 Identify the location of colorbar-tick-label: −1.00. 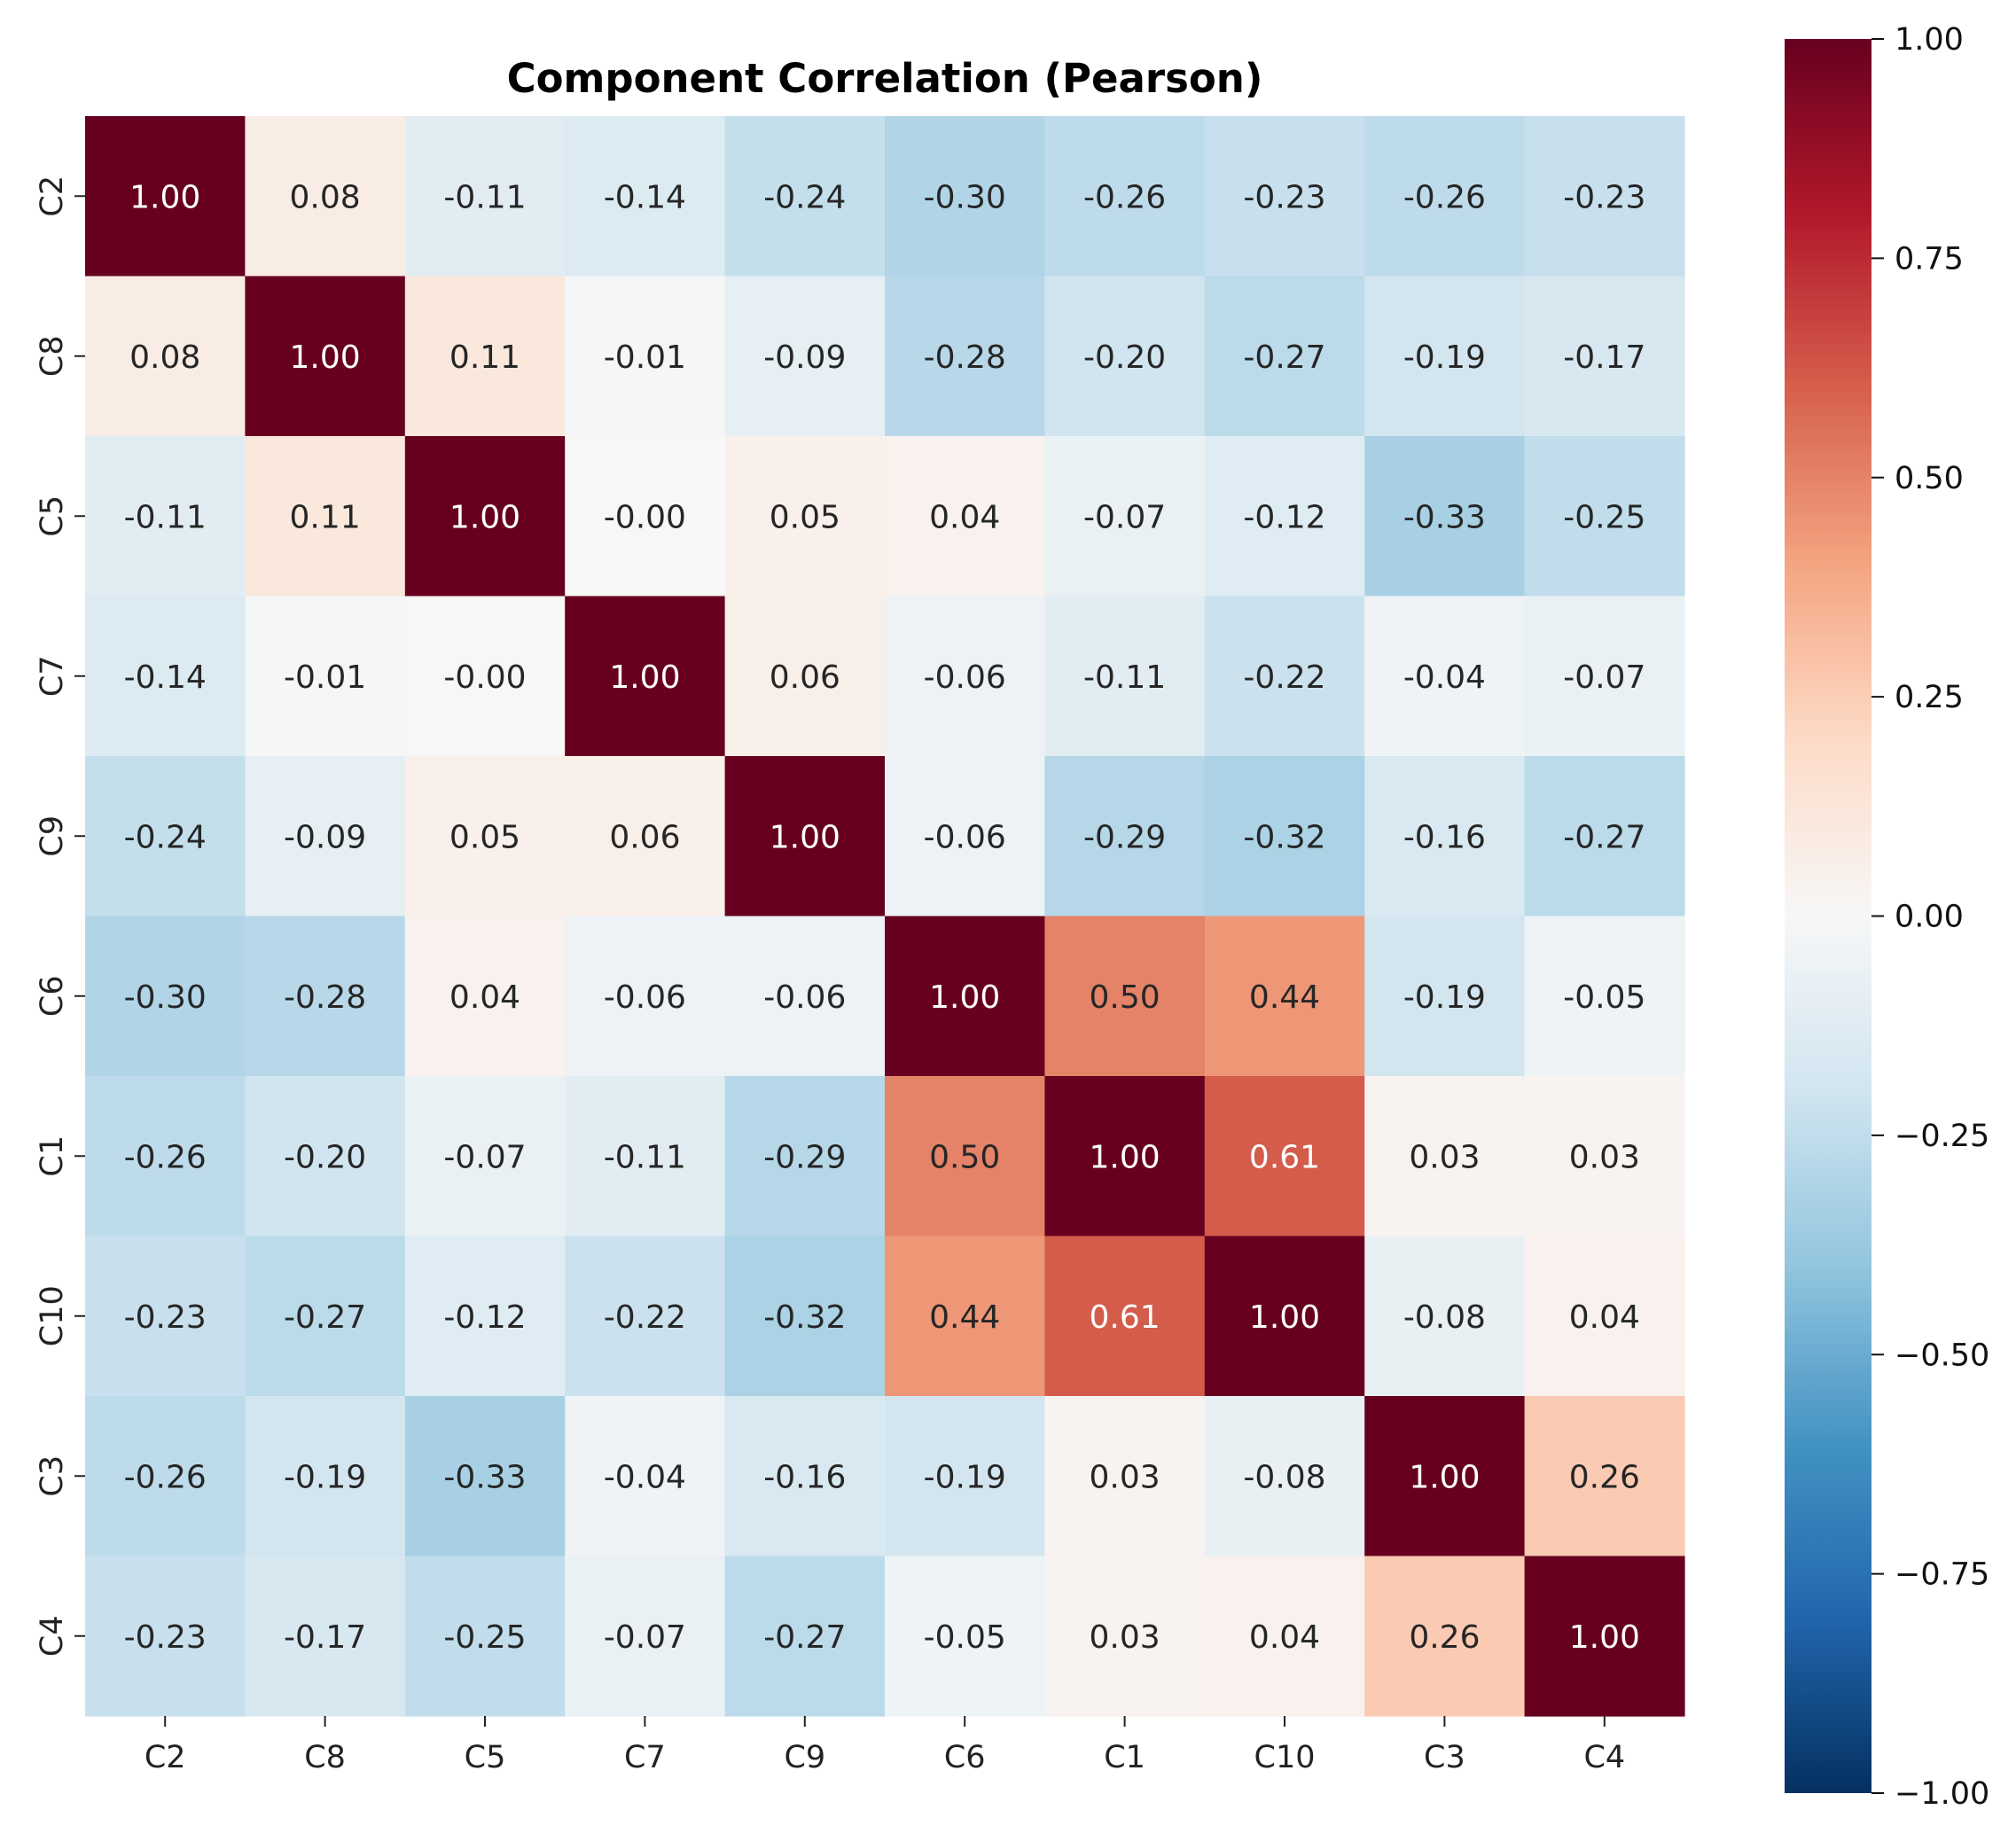
(1942, 1794).